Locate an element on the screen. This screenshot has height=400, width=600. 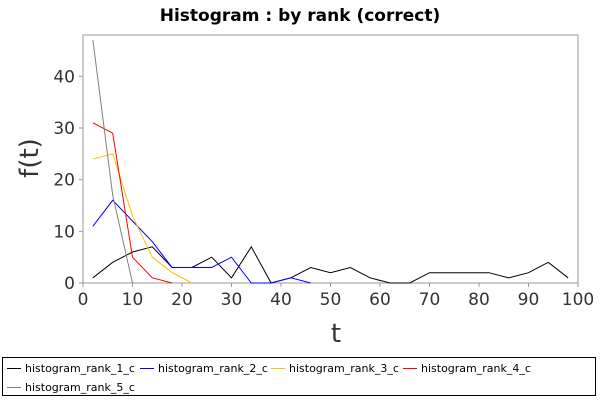
legend-item-1: histogram_rank_1_c is located at coordinates (71, 368).